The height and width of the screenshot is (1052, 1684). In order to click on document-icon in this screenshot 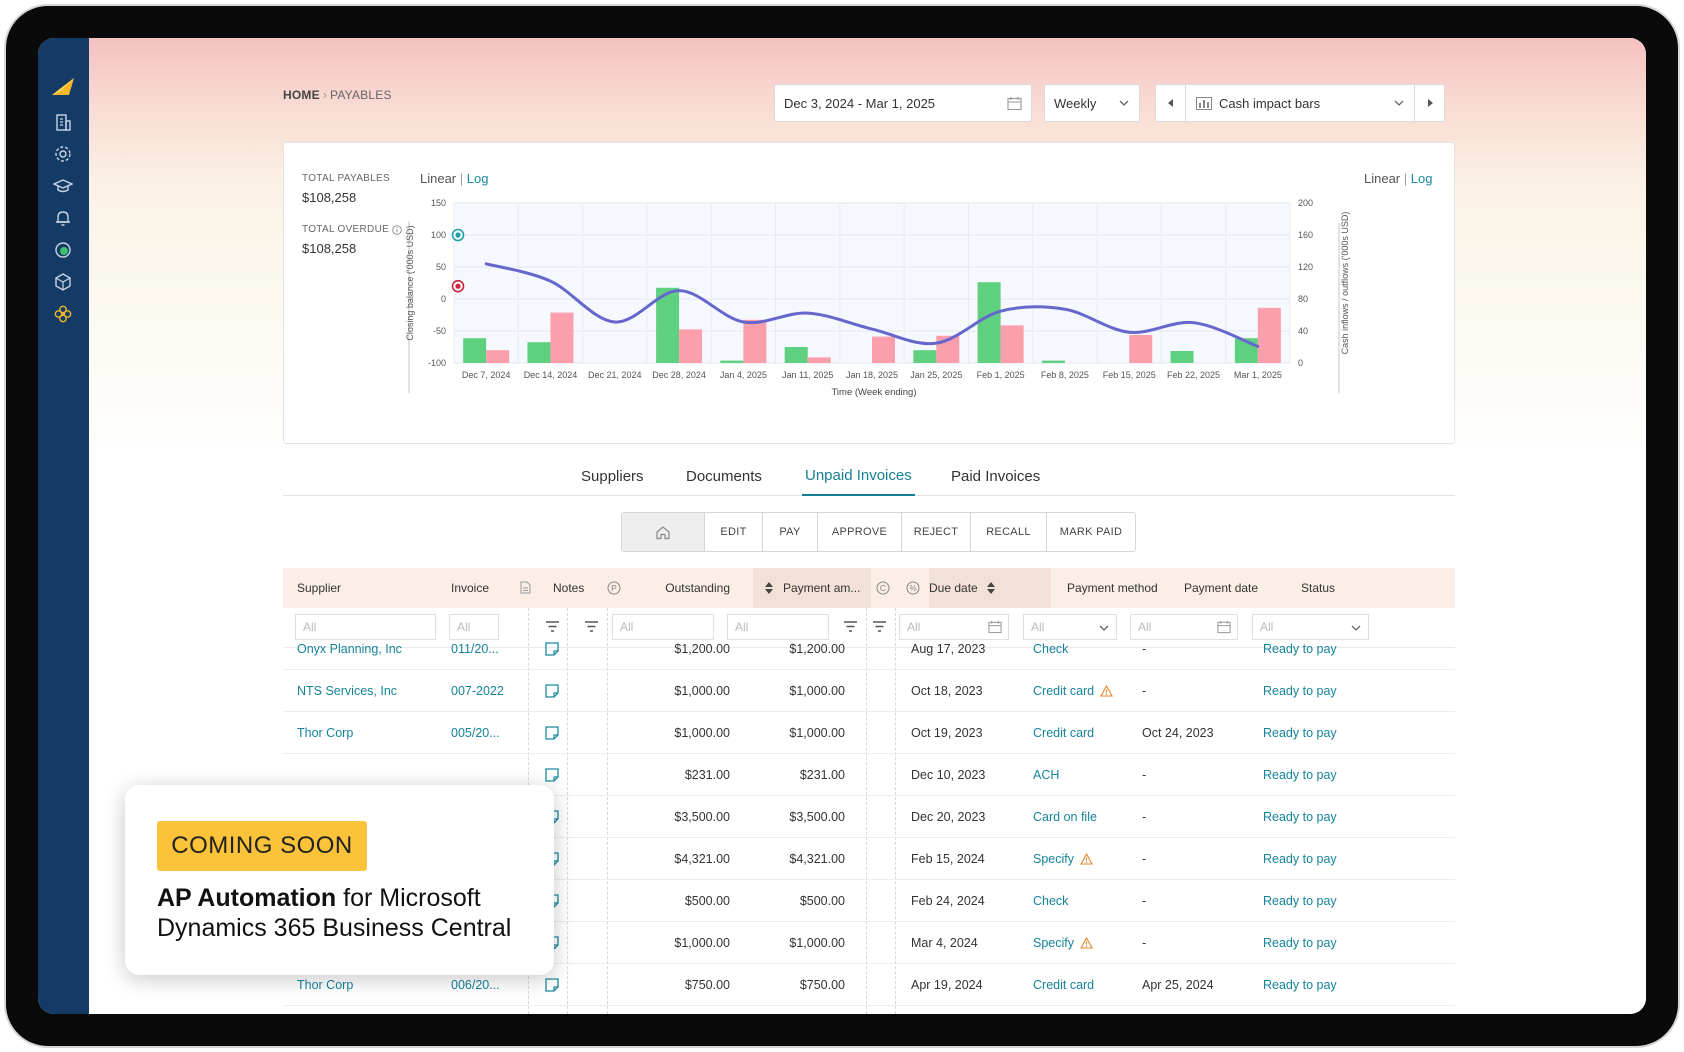, I will do `click(525, 587)`.